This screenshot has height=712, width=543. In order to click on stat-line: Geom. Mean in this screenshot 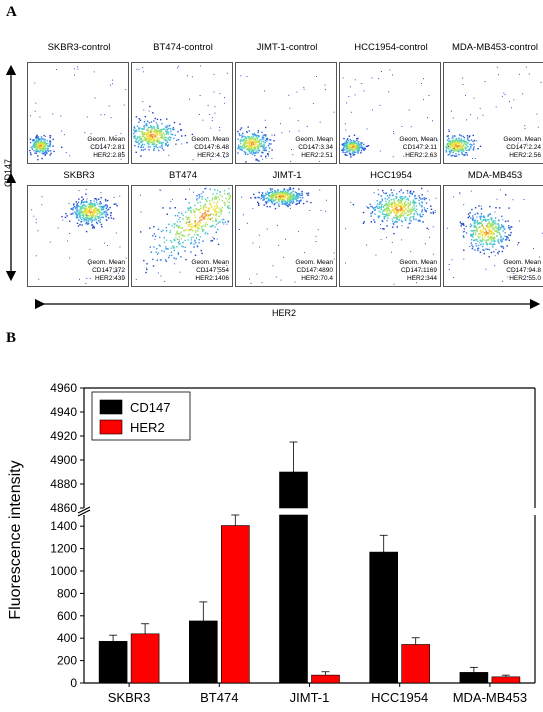, I will do `click(314, 139)`.